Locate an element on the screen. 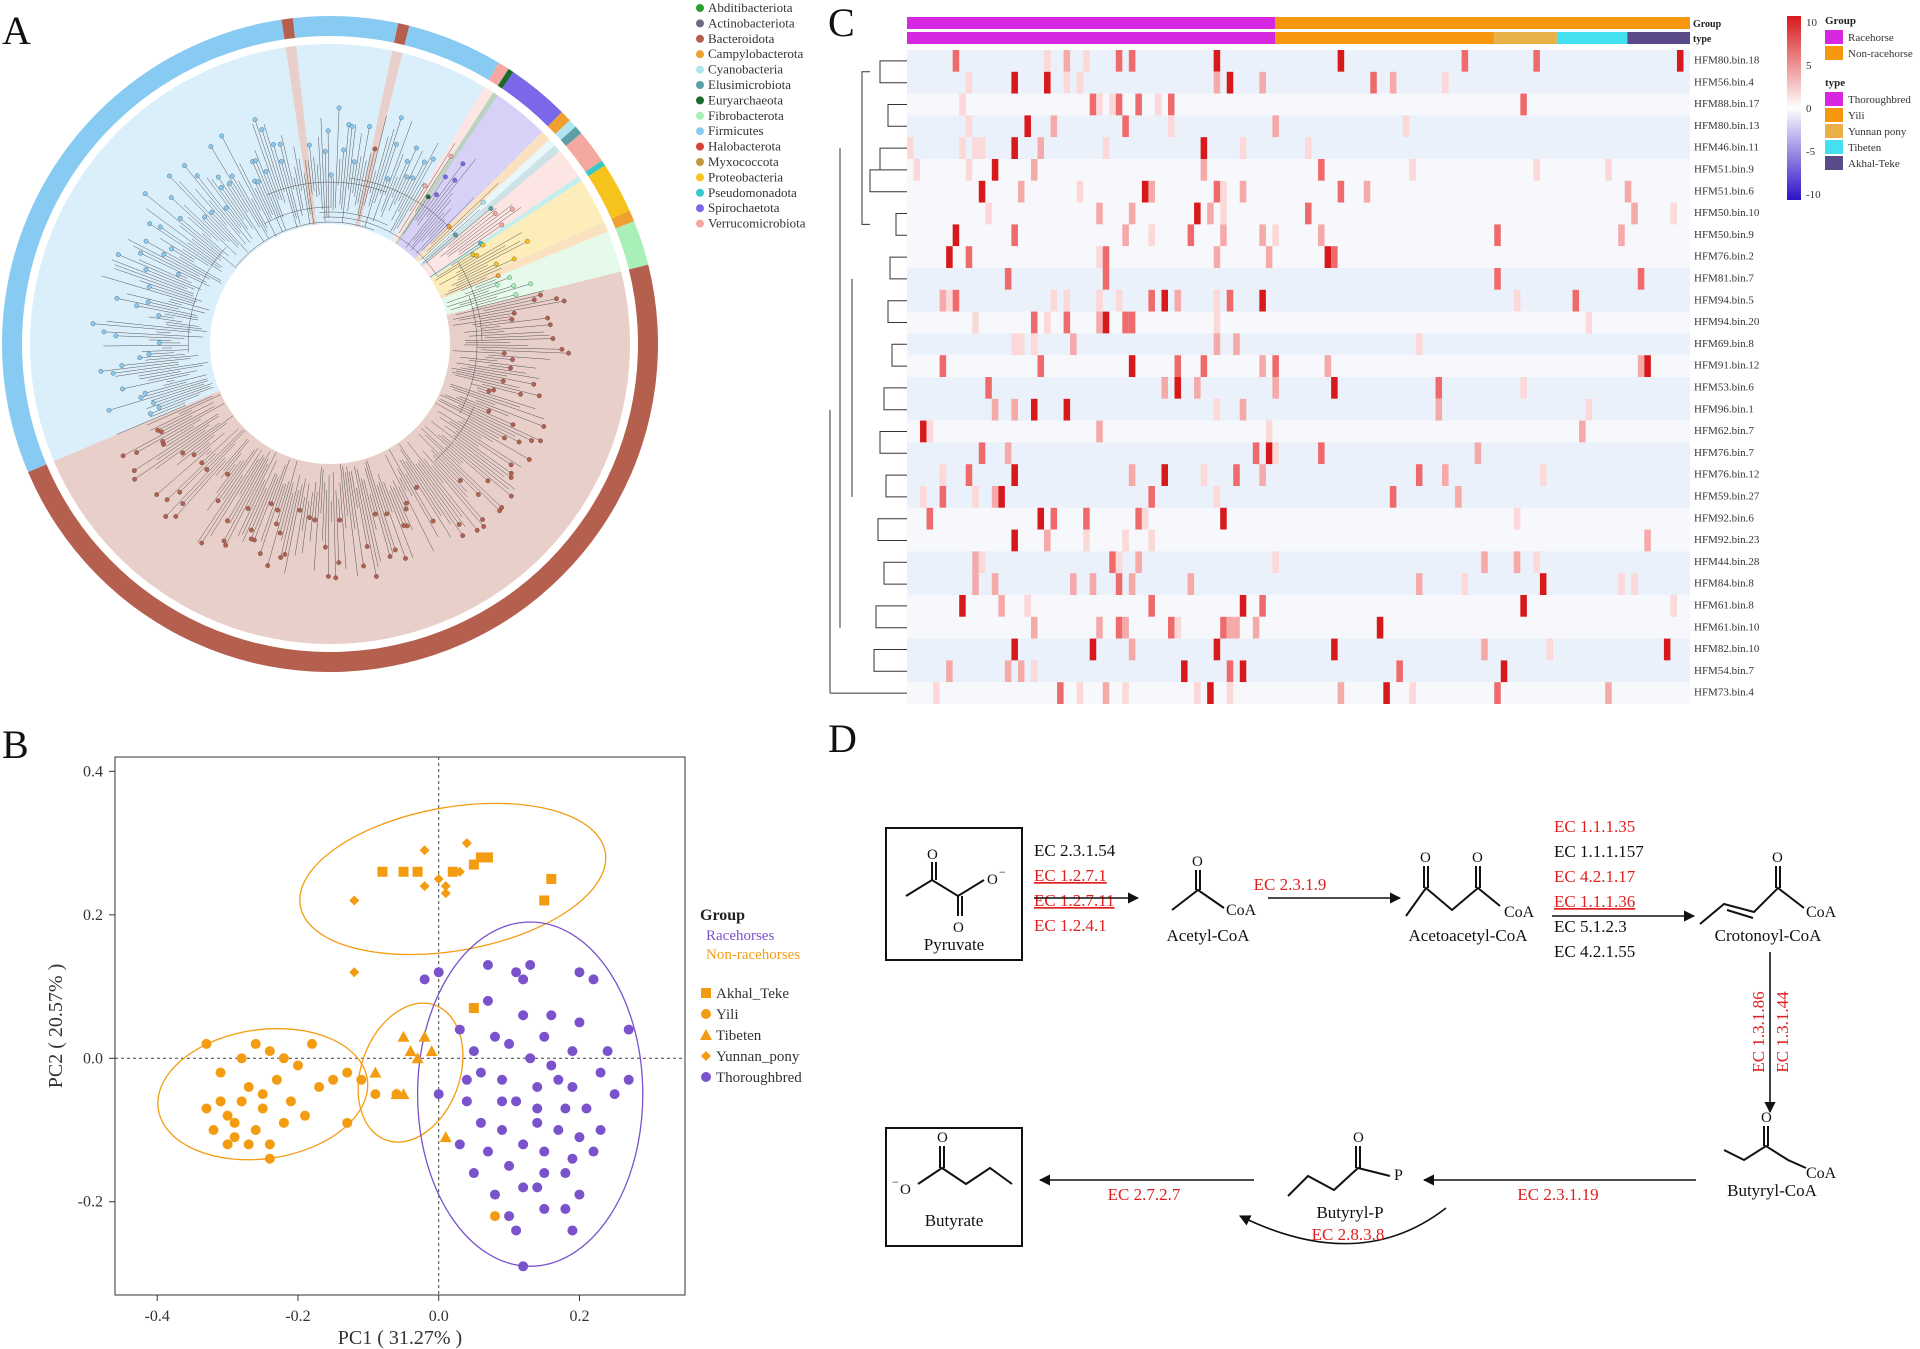  group-bar-racehorse is located at coordinates (1091, 23).